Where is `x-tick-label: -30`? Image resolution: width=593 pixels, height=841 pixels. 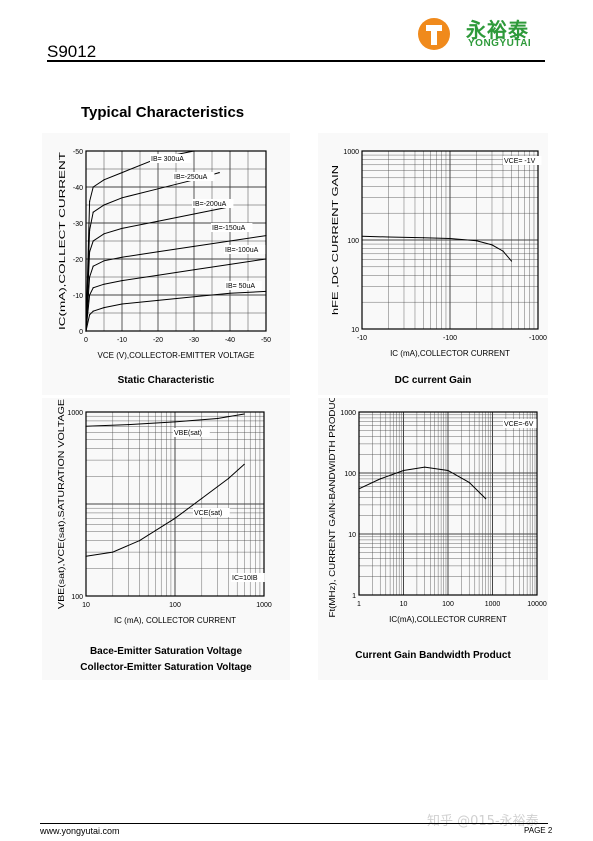
x-tick-label: -30 is located at coordinates (194, 340).